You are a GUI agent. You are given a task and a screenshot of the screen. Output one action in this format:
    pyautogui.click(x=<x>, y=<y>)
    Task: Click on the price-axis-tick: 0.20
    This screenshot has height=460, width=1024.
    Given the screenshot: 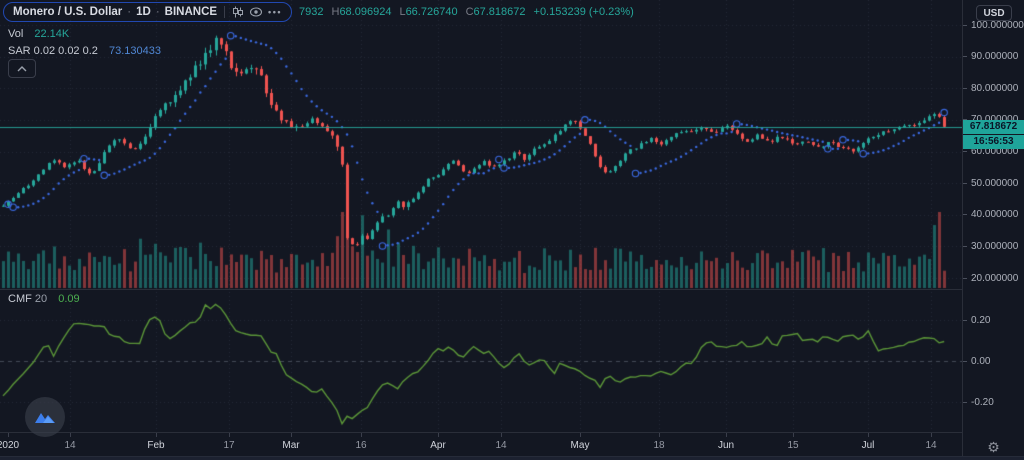 What is the action you would take?
    pyautogui.click(x=976, y=320)
    